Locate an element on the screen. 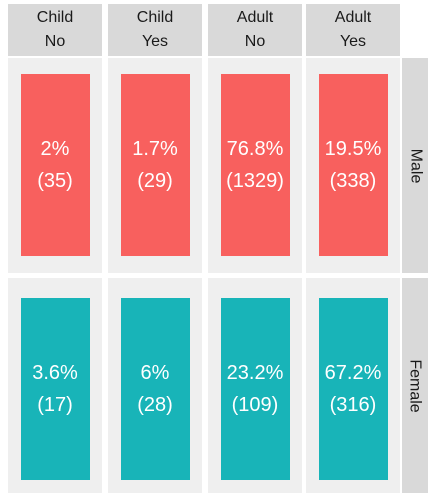  tile-percent-label: 6% is located at coordinates (155, 373).